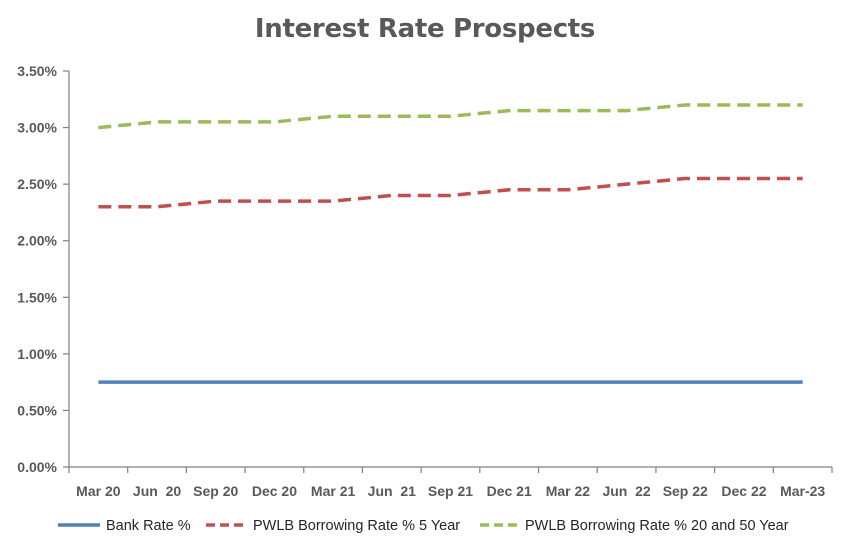 The width and height of the screenshot is (850, 551). Describe the element at coordinates (450, 491) in the screenshot. I see `x-tick-label: Sep 21` at that location.